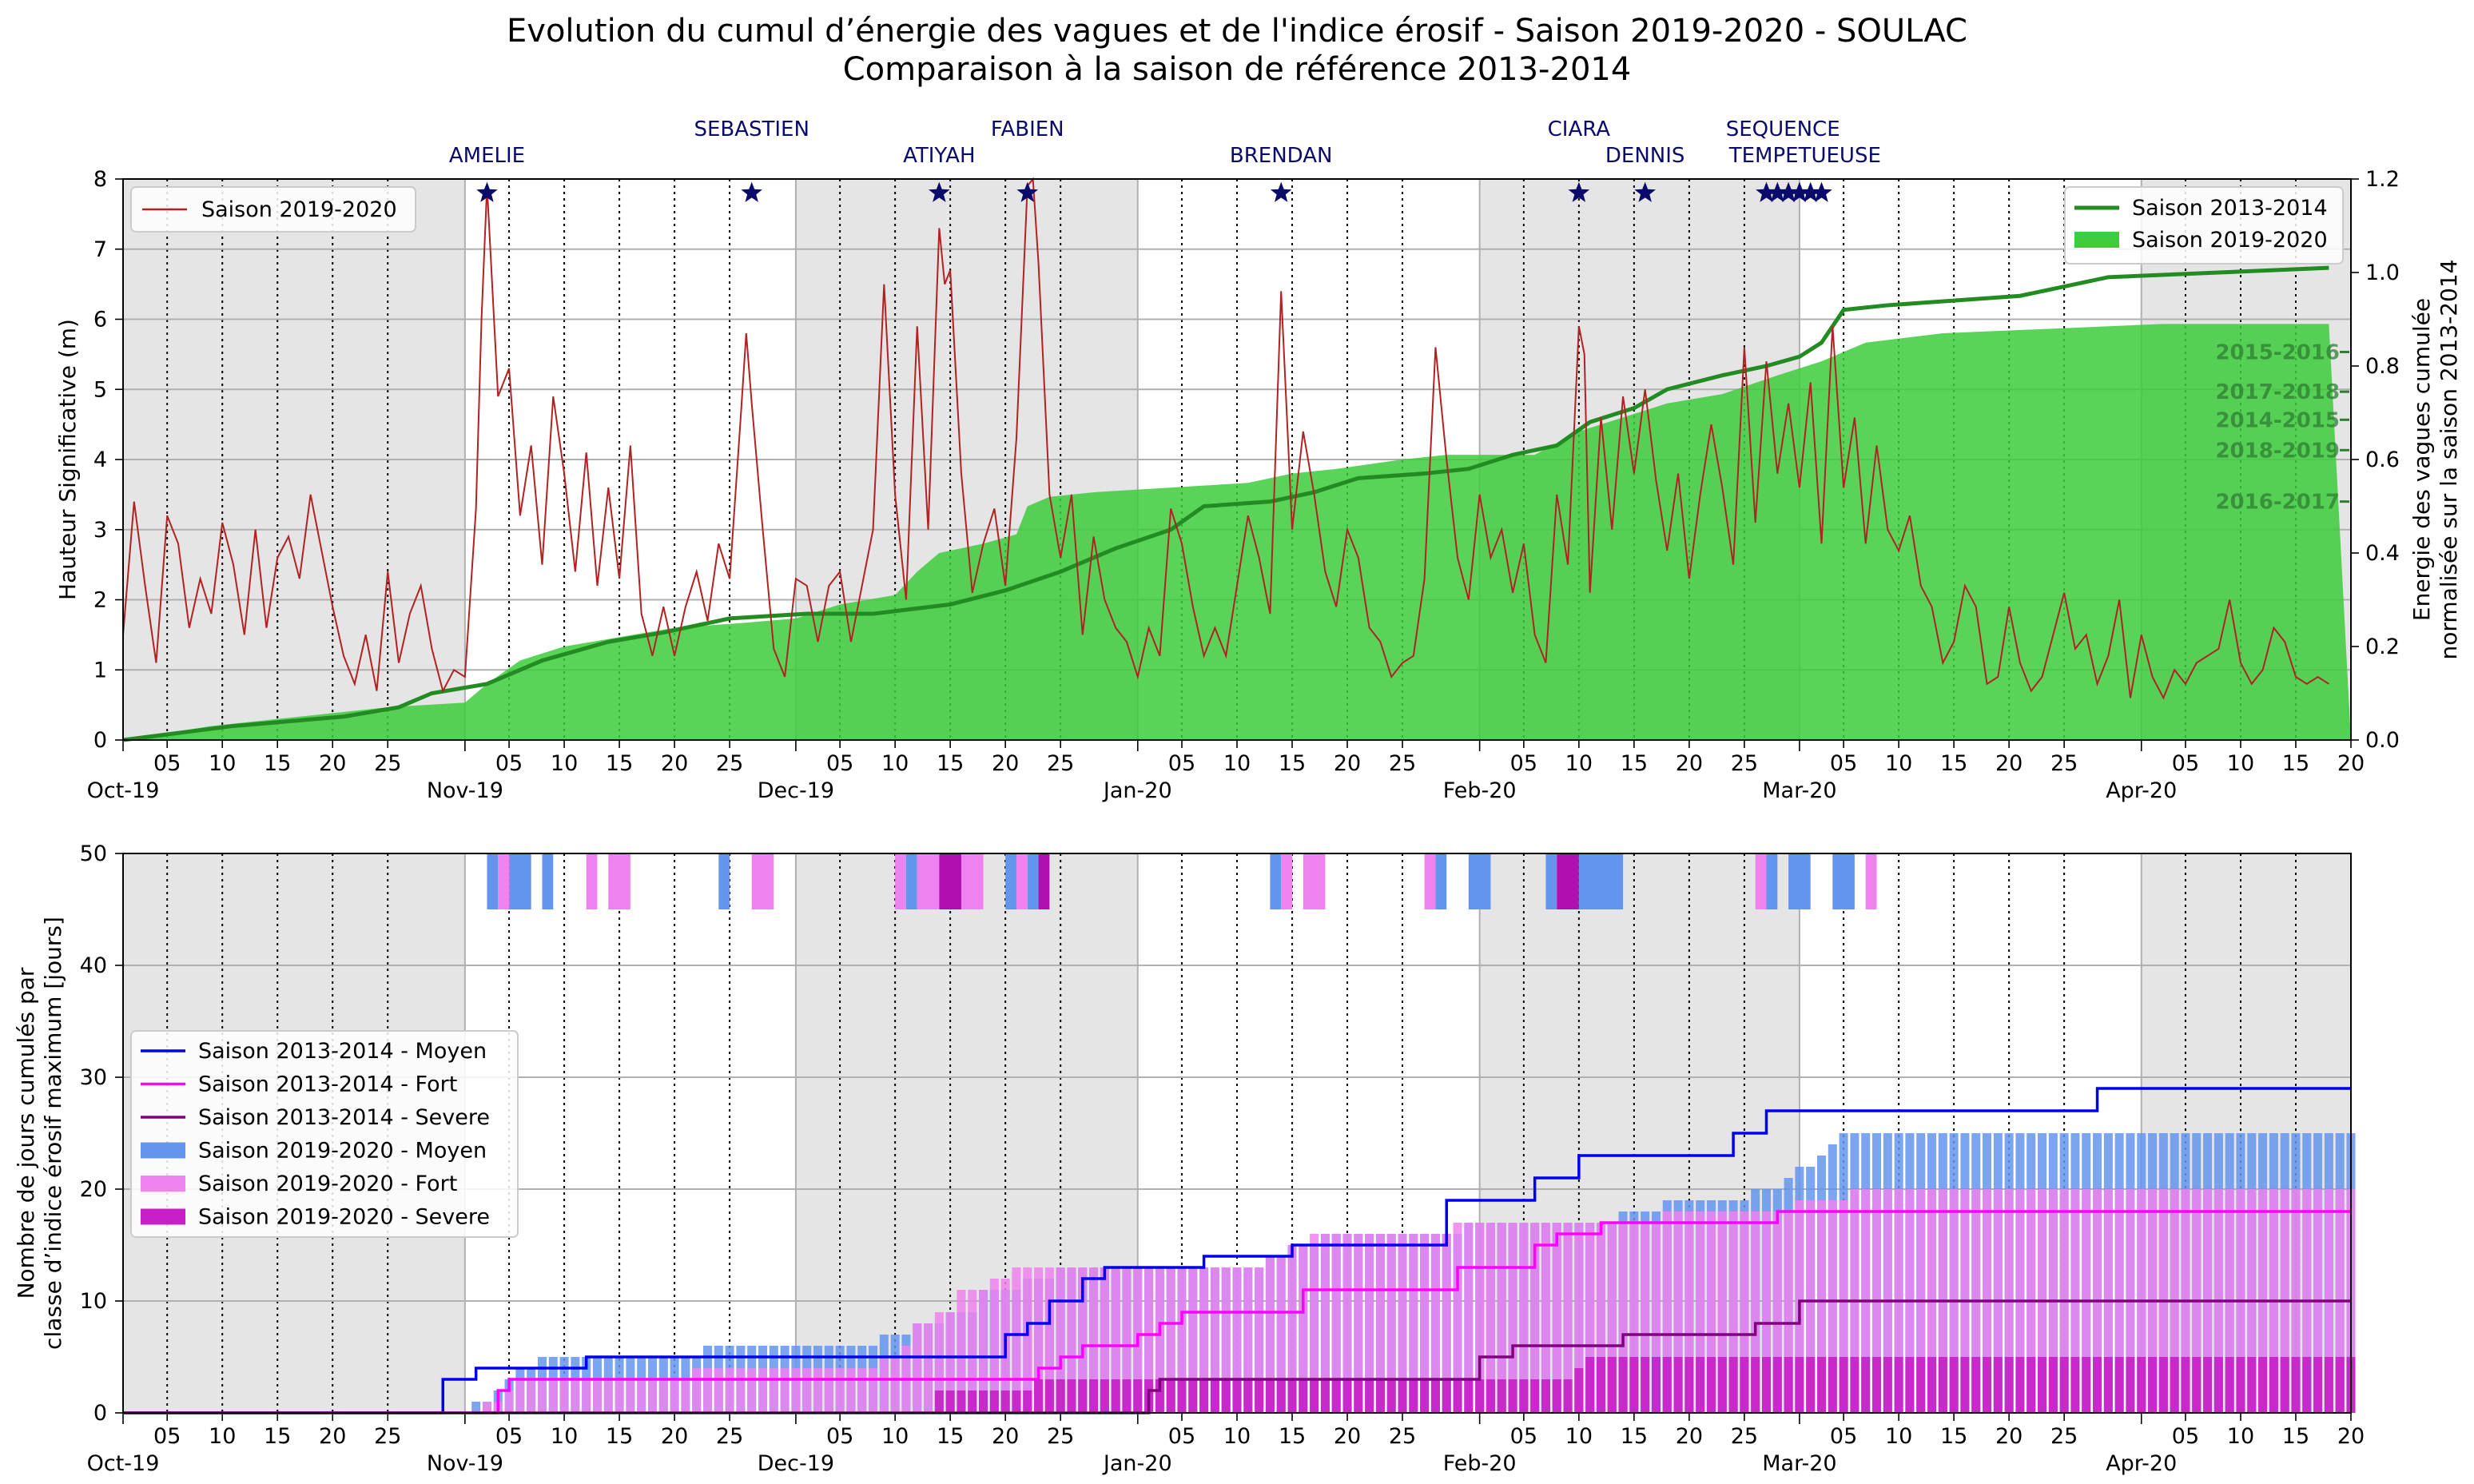 The image size is (2474, 1484). I want to click on bottom-y-tick-label: 40, so click(93, 965).